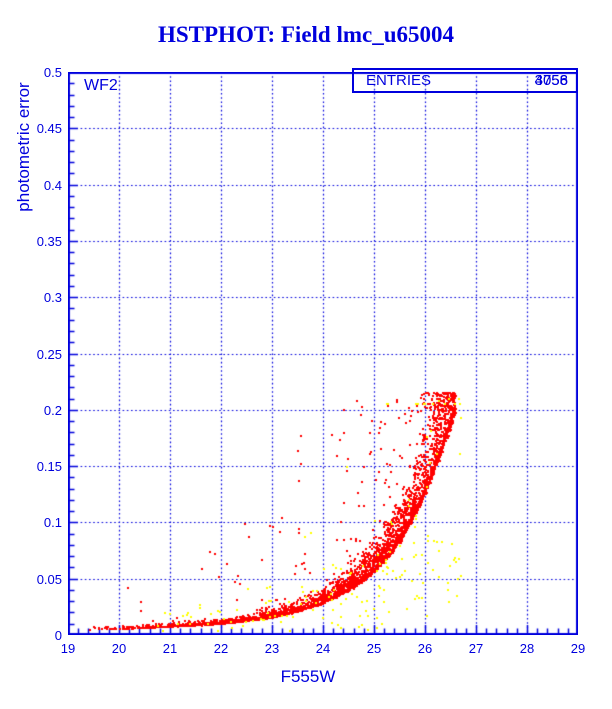 This screenshot has width=612, height=709. I want to click on x-tick-label: 22, so click(221, 648).